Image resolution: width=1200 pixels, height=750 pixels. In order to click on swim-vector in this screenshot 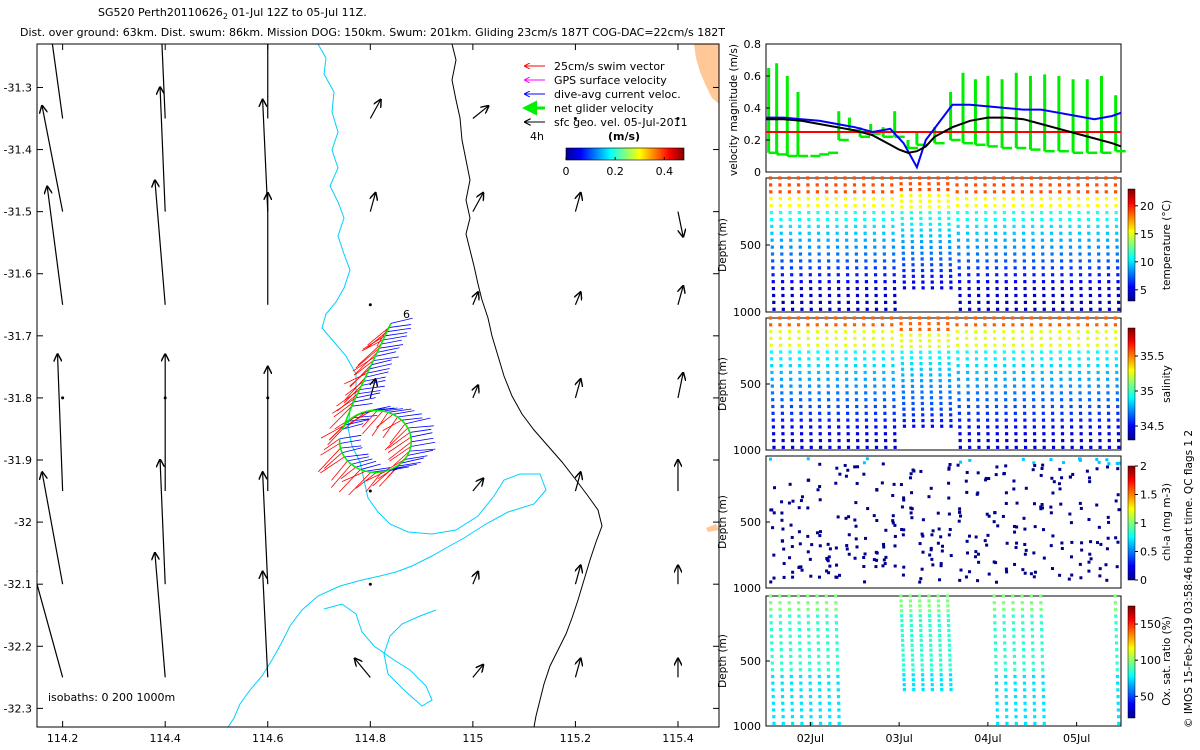, I will do `click(331, 444)`.